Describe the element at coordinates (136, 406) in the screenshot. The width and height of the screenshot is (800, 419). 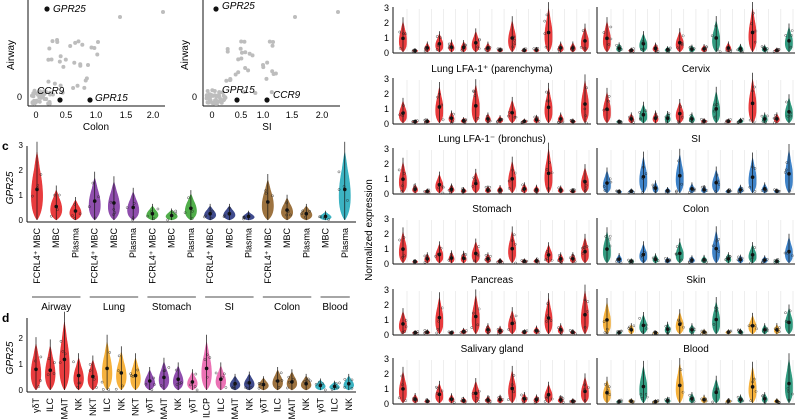
I see `x-tick-label: NKT` at that location.